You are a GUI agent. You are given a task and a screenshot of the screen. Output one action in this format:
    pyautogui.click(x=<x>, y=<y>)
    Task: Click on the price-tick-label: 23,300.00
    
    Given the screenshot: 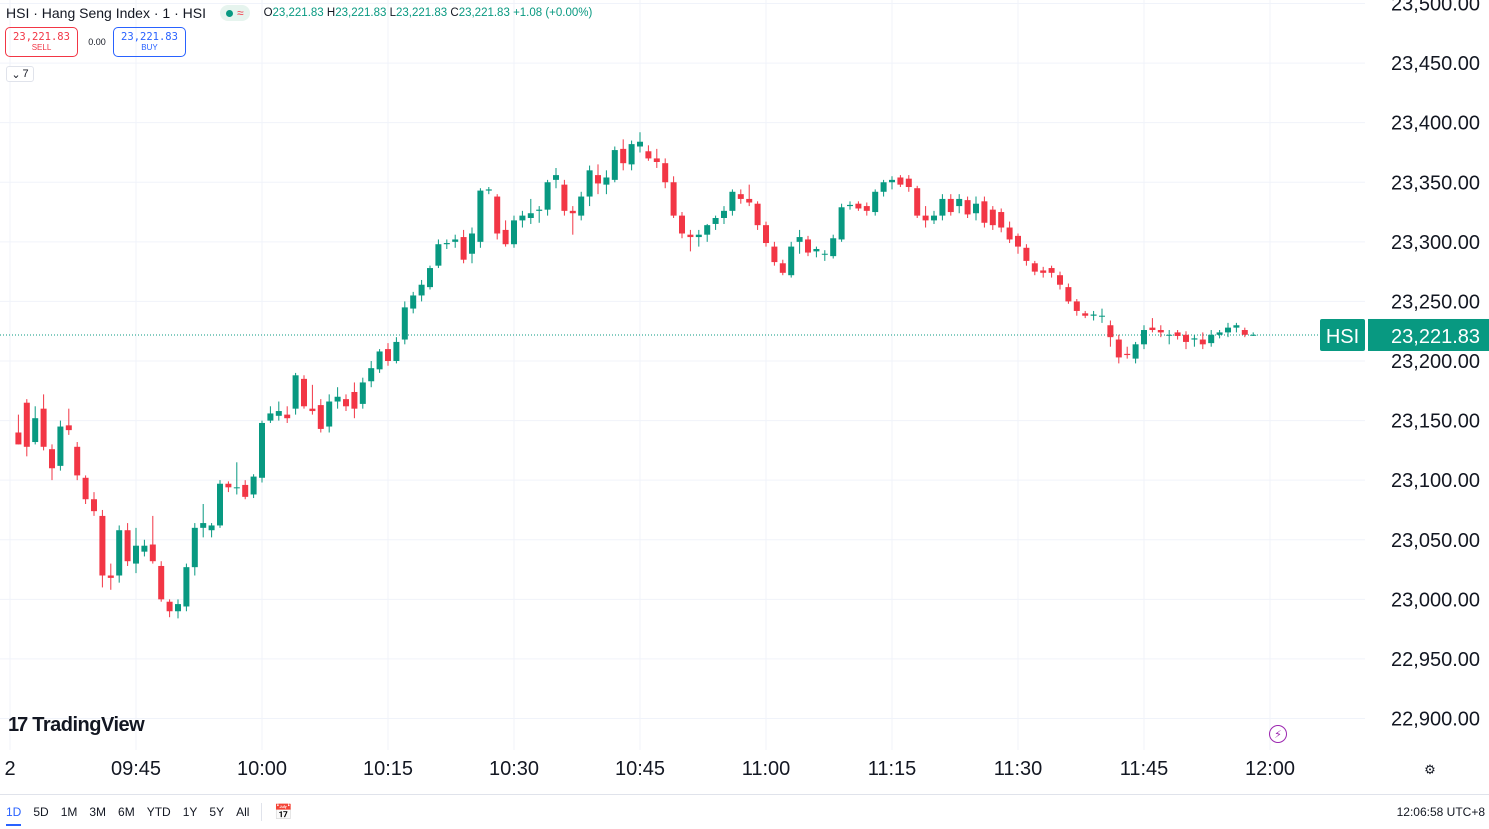 What is the action you would take?
    pyautogui.click(x=1435, y=243)
    